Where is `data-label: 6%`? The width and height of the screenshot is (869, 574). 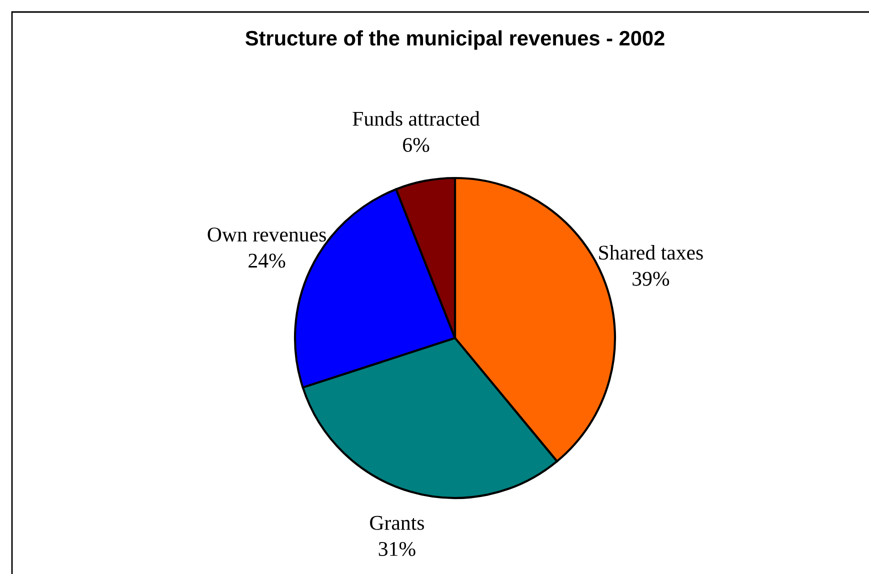 data-label: 6% is located at coordinates (416, 145).